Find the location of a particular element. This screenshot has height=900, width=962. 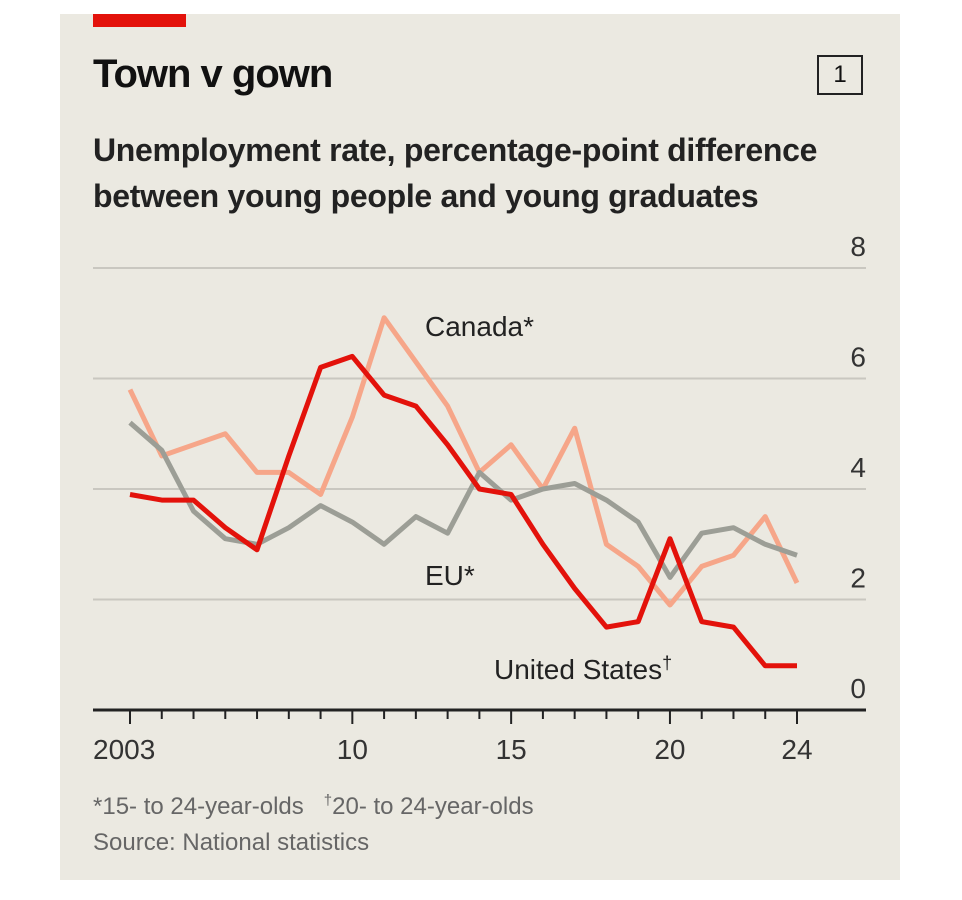

footnote-dagger-mark: † is located at coordinates (328, 800).